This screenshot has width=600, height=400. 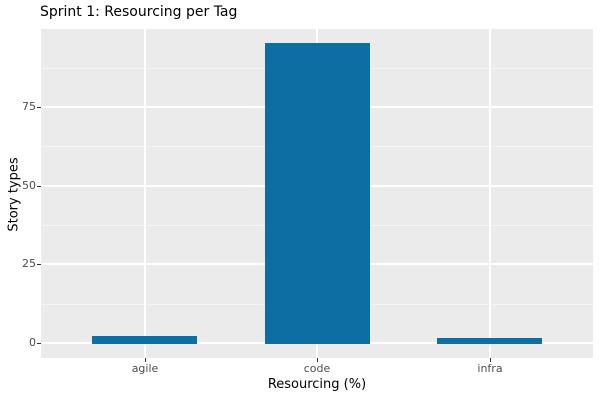 I want to click on bar-infra, so click(x=489, y=341).